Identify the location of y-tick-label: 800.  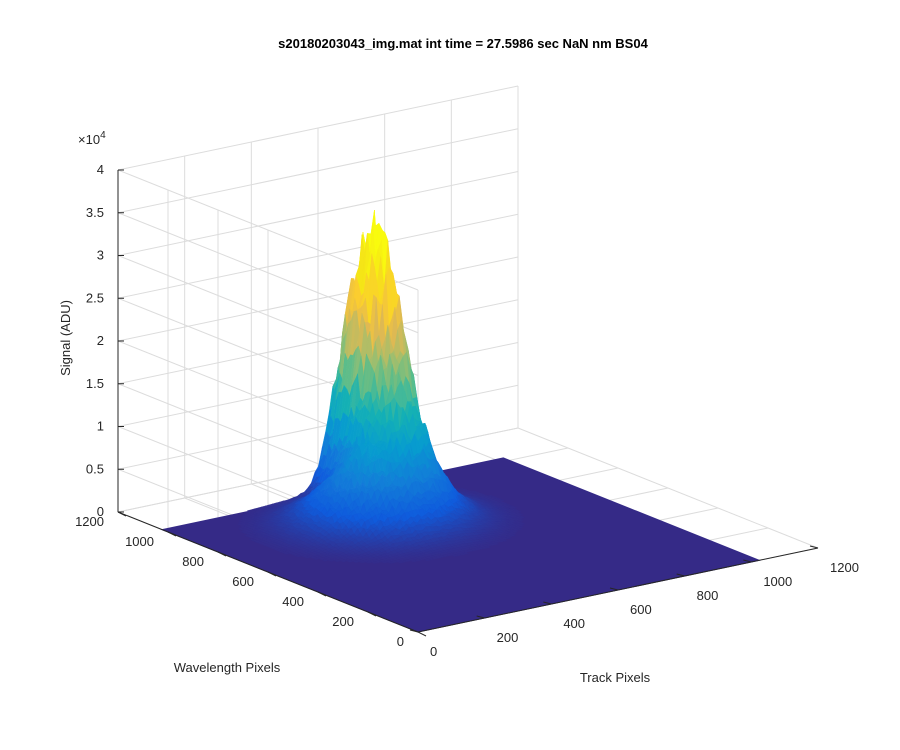
(193, 561).